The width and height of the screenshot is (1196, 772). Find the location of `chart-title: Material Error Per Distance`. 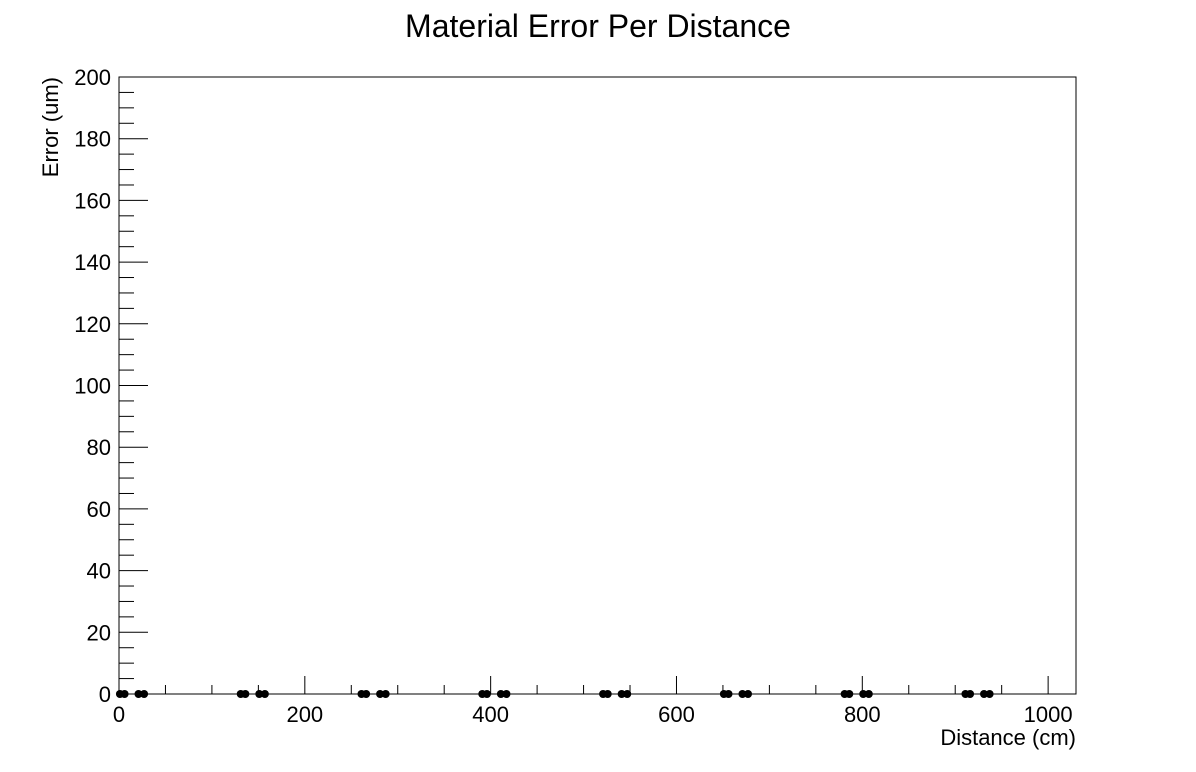

chart-title: Material Error Per Distance is located at coordinates (598, 26).